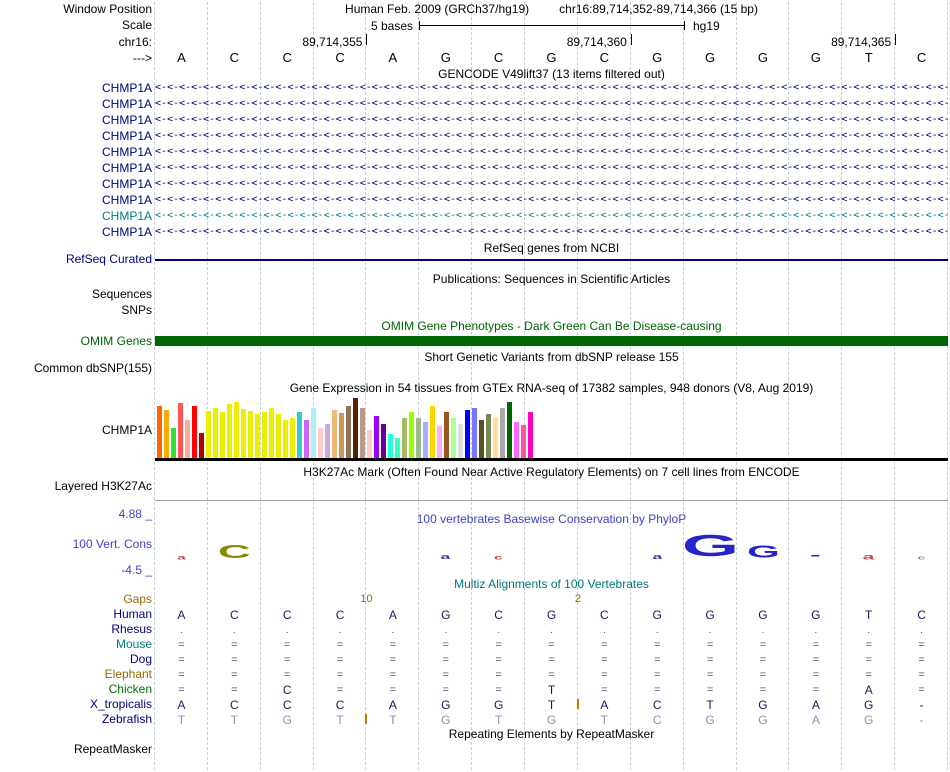 This screenshot has width=950, height=772. I want to click on coordinate-tick, so click(367, 39).